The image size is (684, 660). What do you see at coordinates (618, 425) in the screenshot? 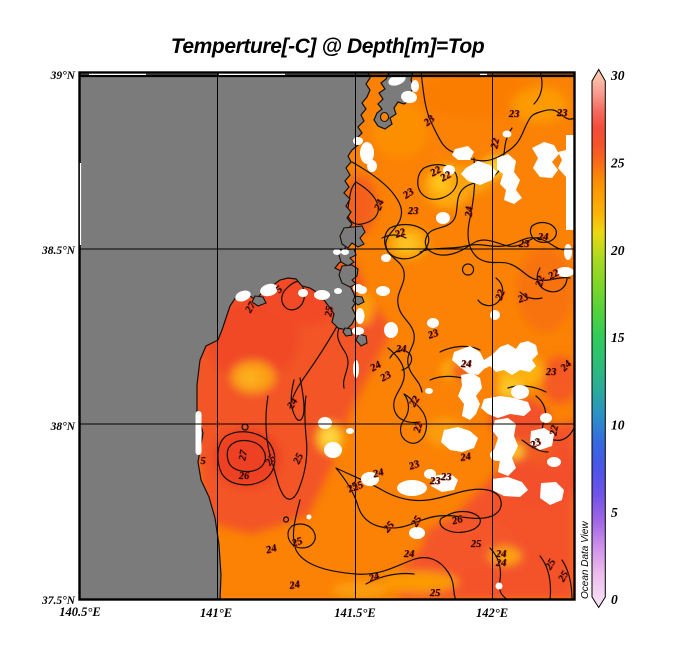
I see `svg-text: 10` at bounding box center [618, 425].